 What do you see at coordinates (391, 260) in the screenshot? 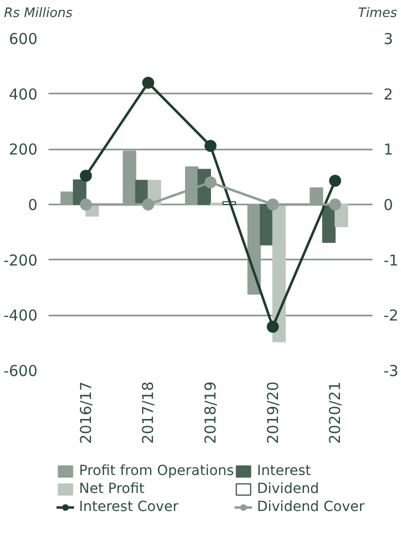
I see `y2-tick-label: -1` at bounding box center [391, 260].